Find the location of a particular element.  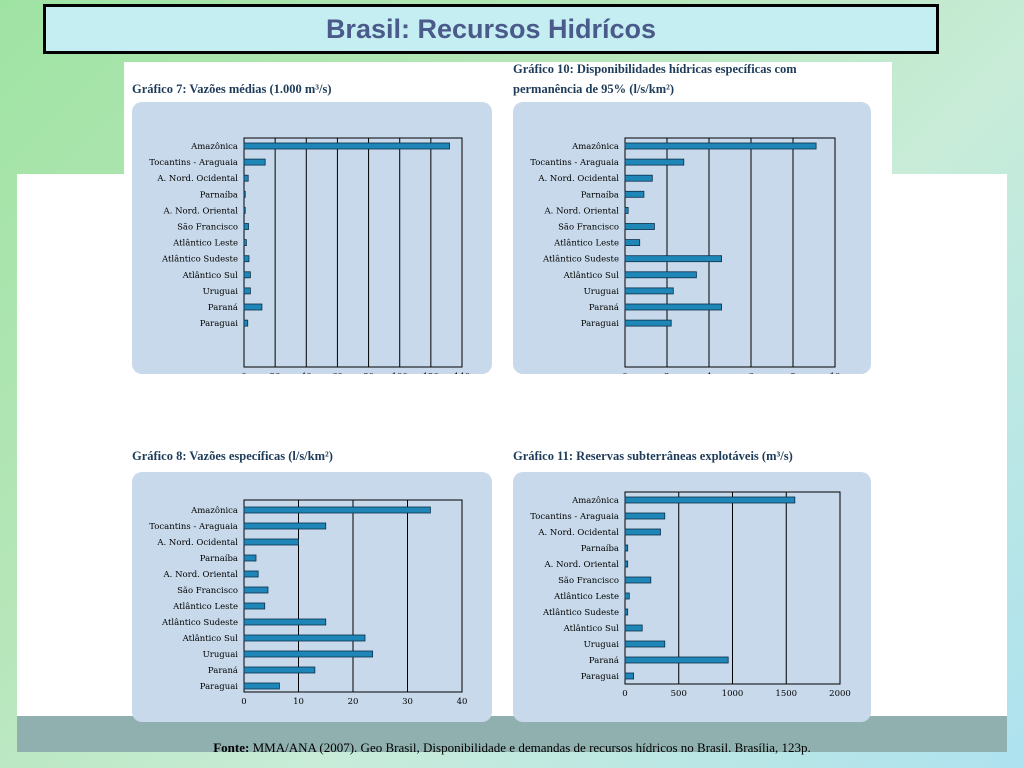

category-label: Paraná is located at coordinates (604, 307).